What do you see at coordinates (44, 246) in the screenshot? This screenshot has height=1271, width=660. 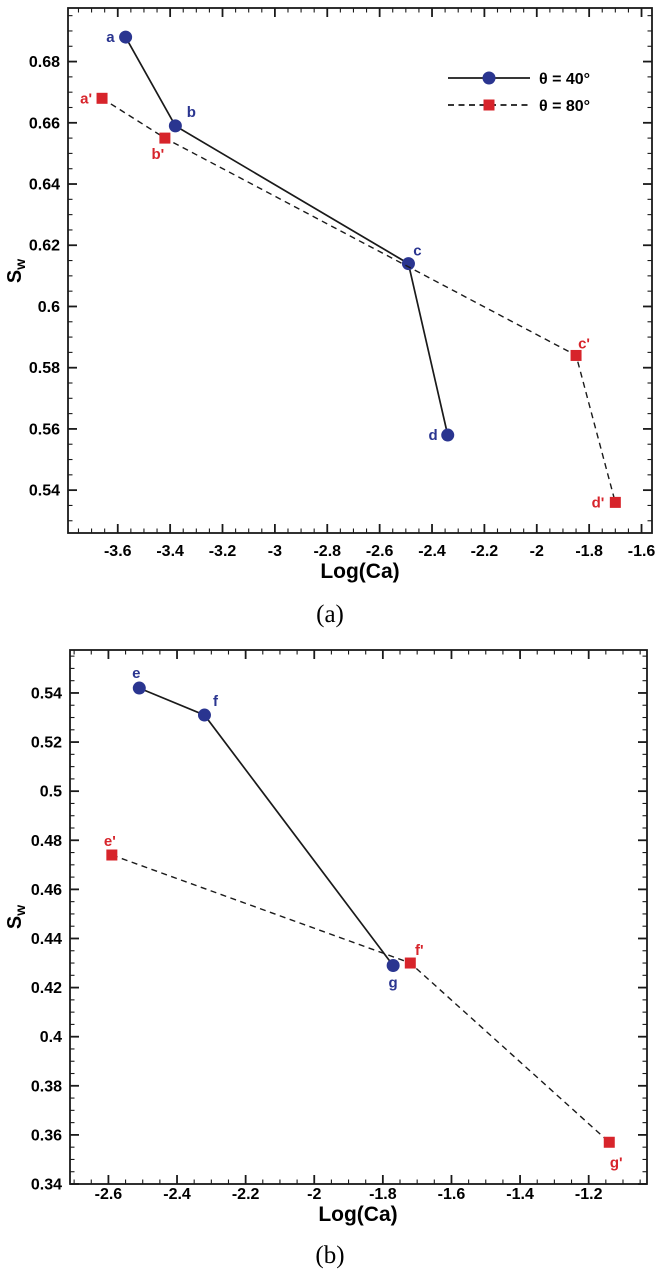 I see `y-axis-tick-label: 0.62` at bounding box center [44, 246].